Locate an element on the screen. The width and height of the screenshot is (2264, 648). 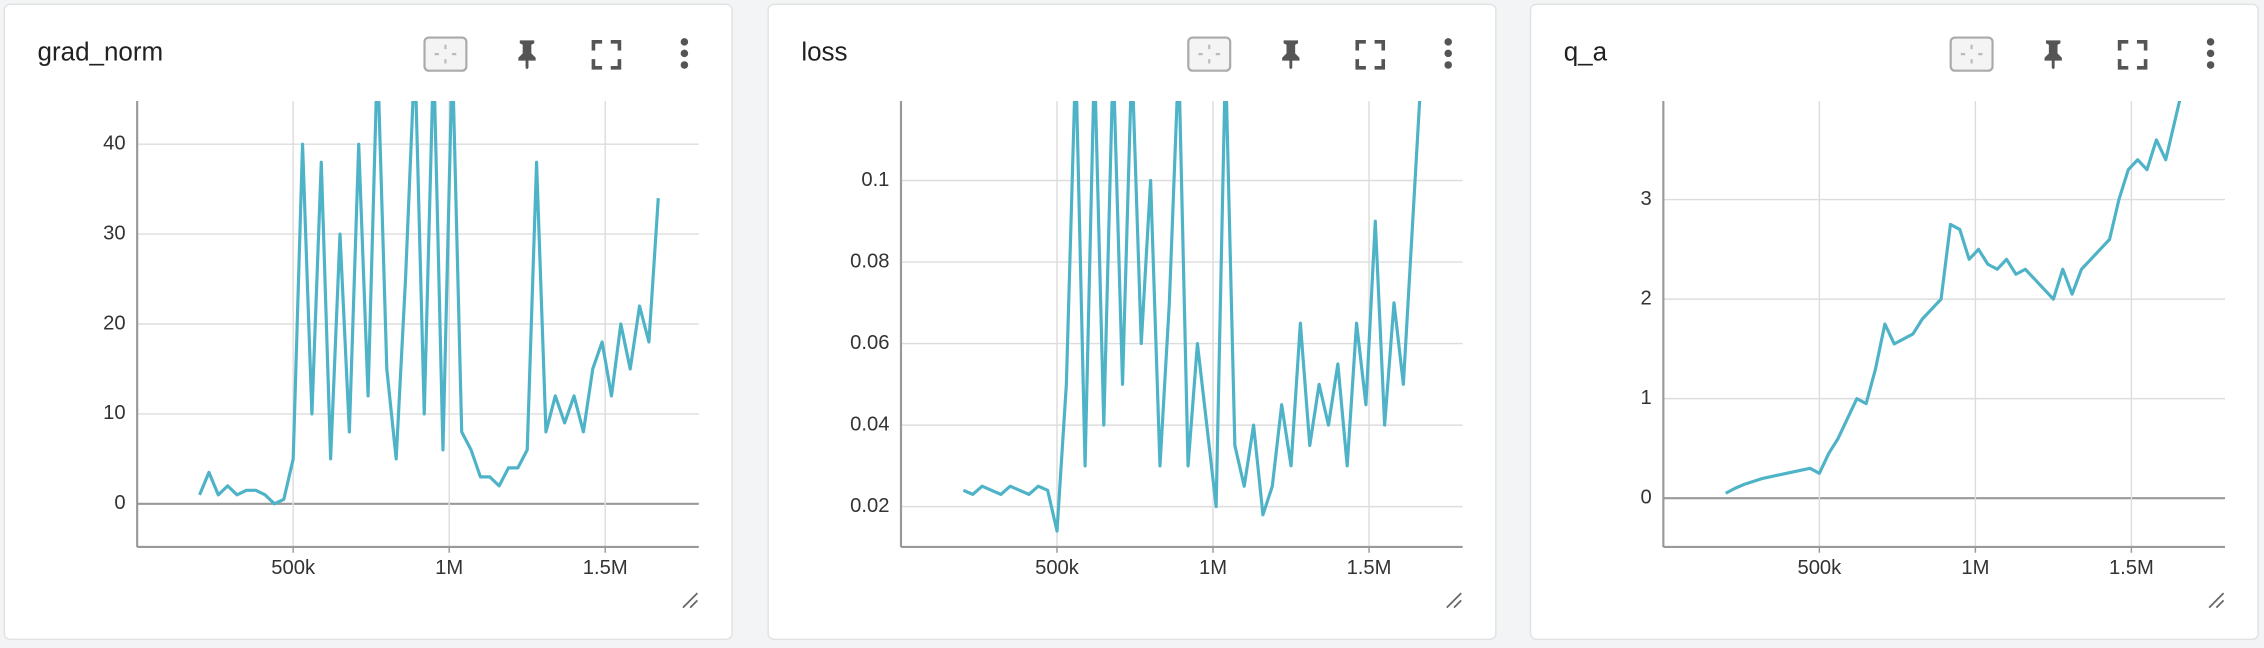
card-title: loss is located at coordinates (824, 51).